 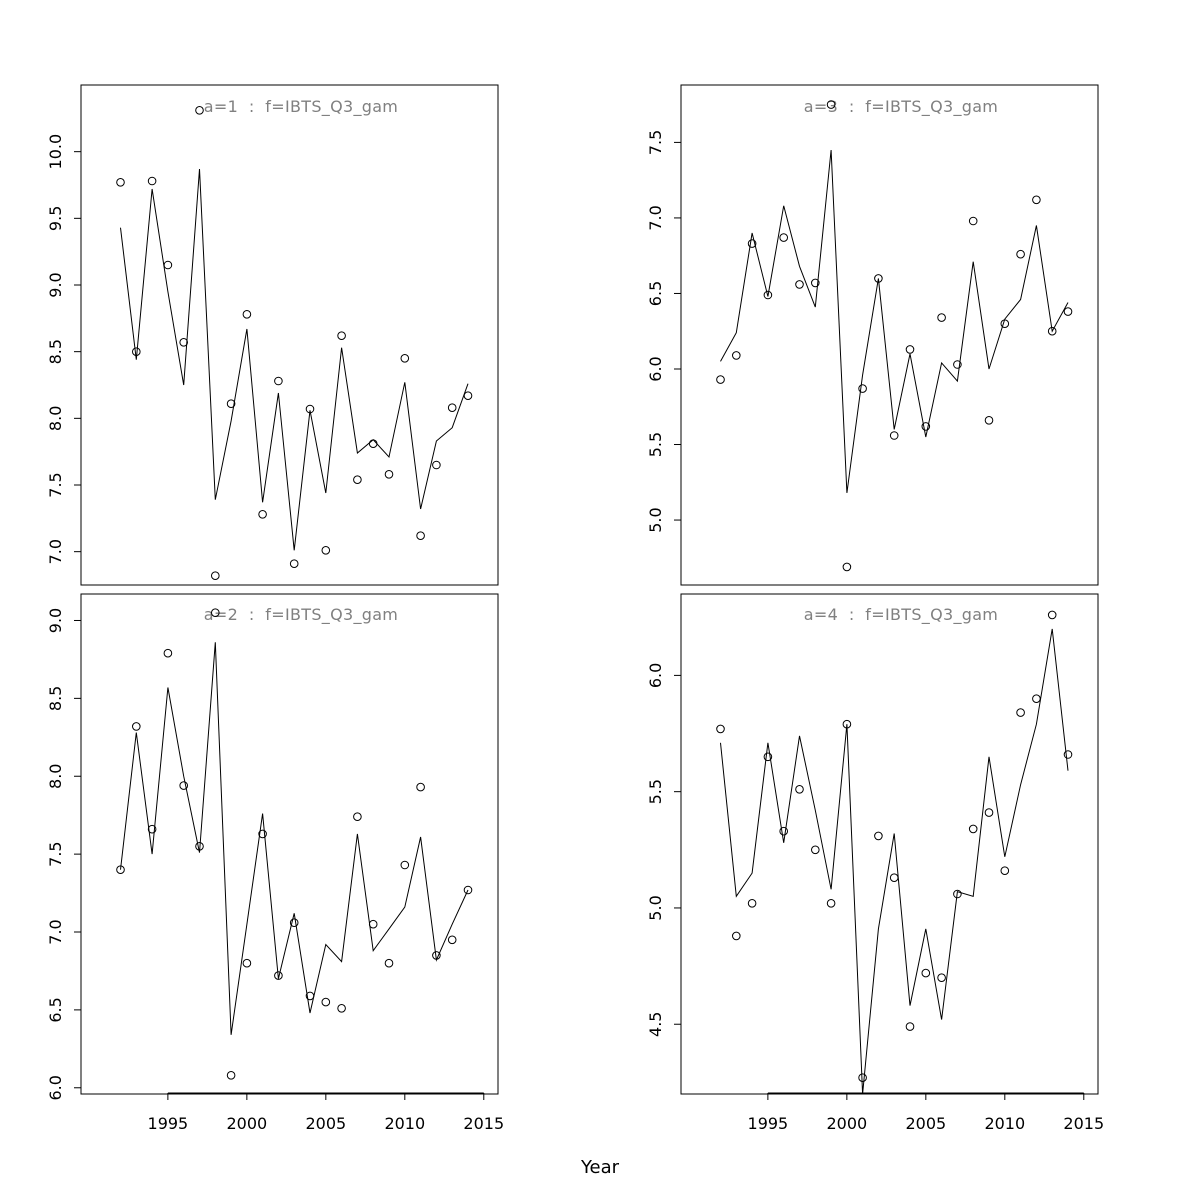 What do you see at coordinates (301, 615) in the screenshot?
I see `panel-title: a=2 : f=IBTS_Q3_gam` at bounding box center [301, 615].